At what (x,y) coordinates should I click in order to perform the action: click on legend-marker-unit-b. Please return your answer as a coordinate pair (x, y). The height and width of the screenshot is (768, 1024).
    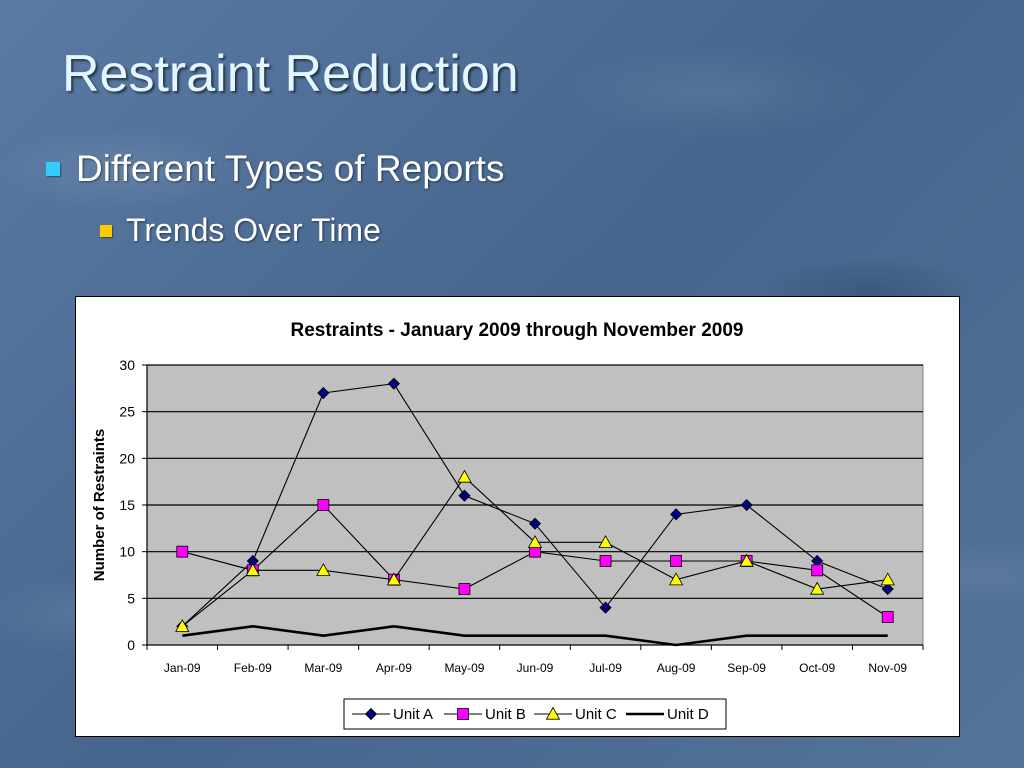
    Looking at the image, I should click on (463, 714).